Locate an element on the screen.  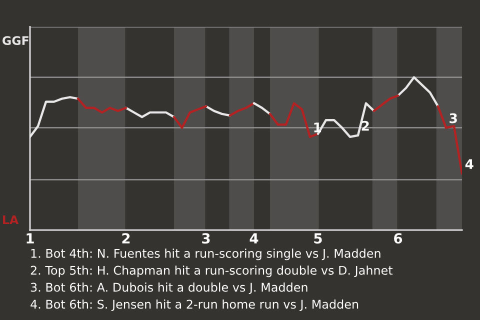
x-tick-label: 1 is located at coordinates (30, 238).